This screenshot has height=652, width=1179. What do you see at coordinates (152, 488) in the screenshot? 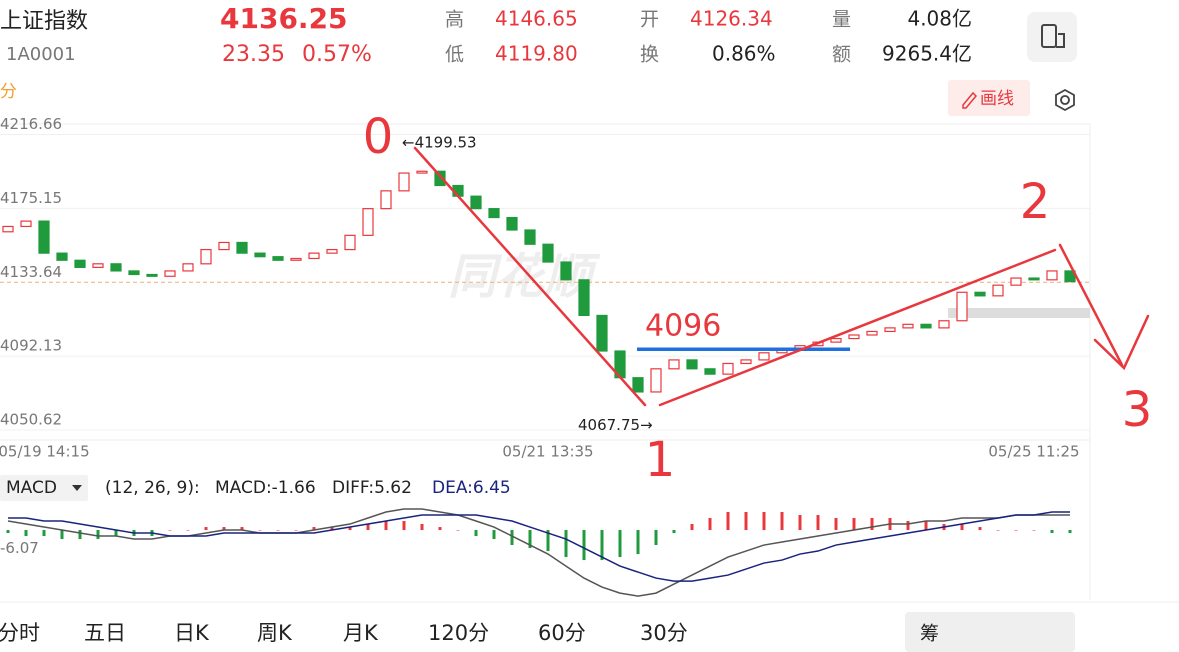
I see `macd-params: (12, 26, 9):` at bounding box center [152, 488].